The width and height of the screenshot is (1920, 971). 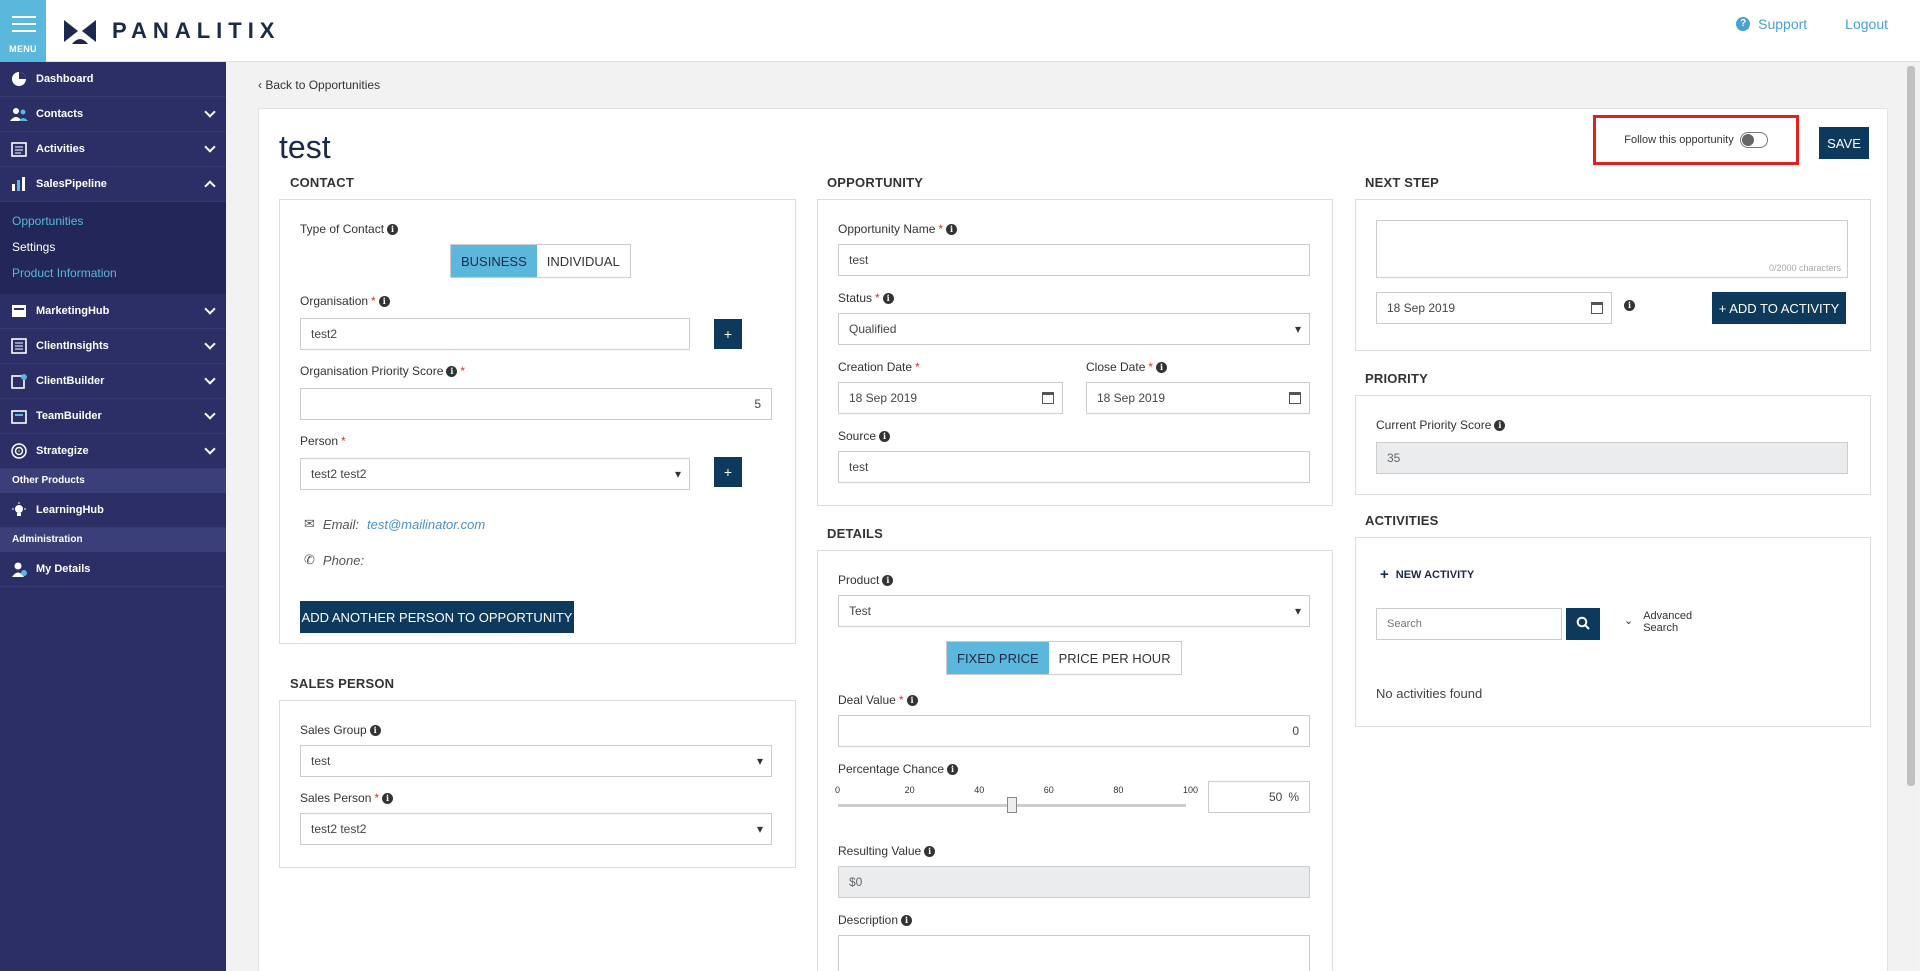 I want to click on marketing-icon, so click(x=19, y=311).